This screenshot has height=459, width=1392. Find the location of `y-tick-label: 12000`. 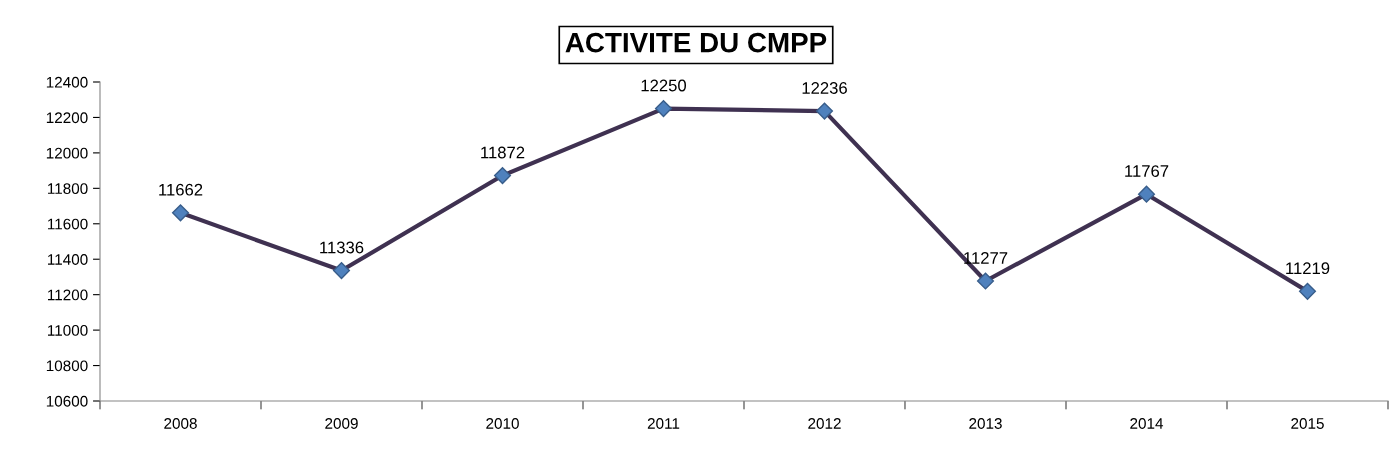

y-tick-label: 12000 is located at coordinates (67, 153).